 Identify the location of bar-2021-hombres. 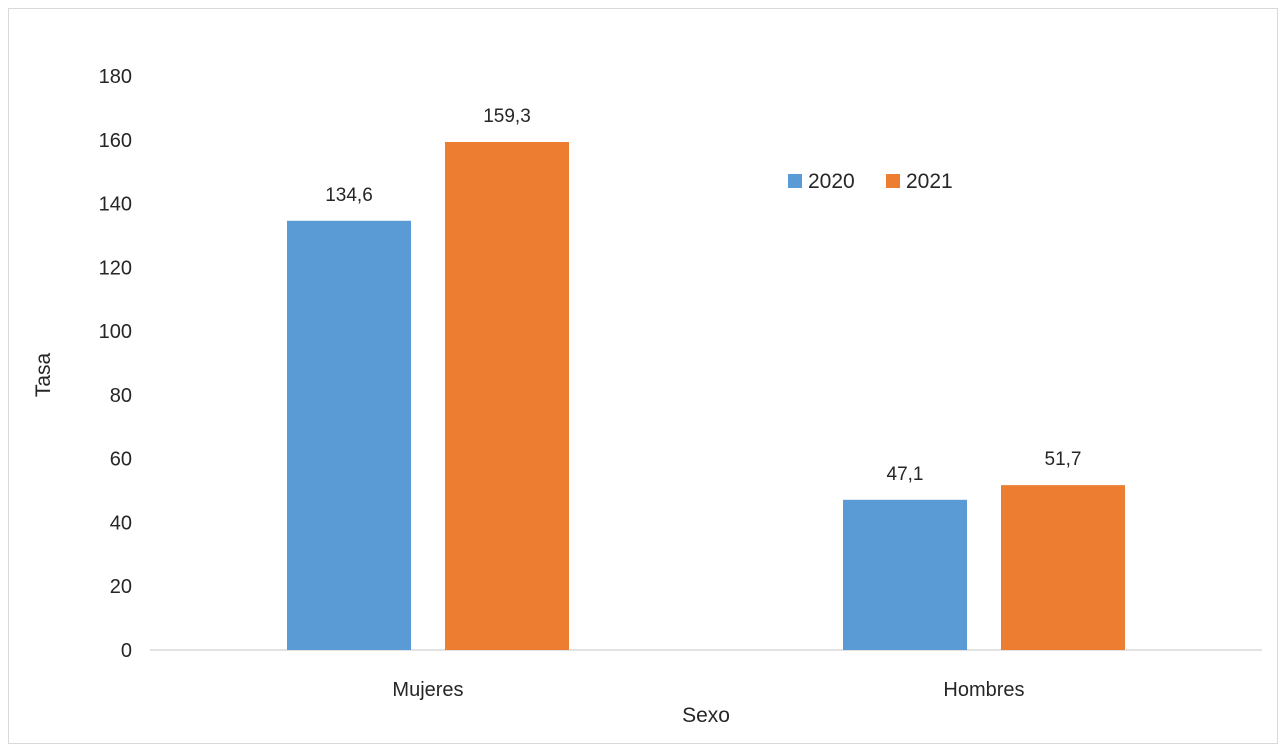
(1063, 567).